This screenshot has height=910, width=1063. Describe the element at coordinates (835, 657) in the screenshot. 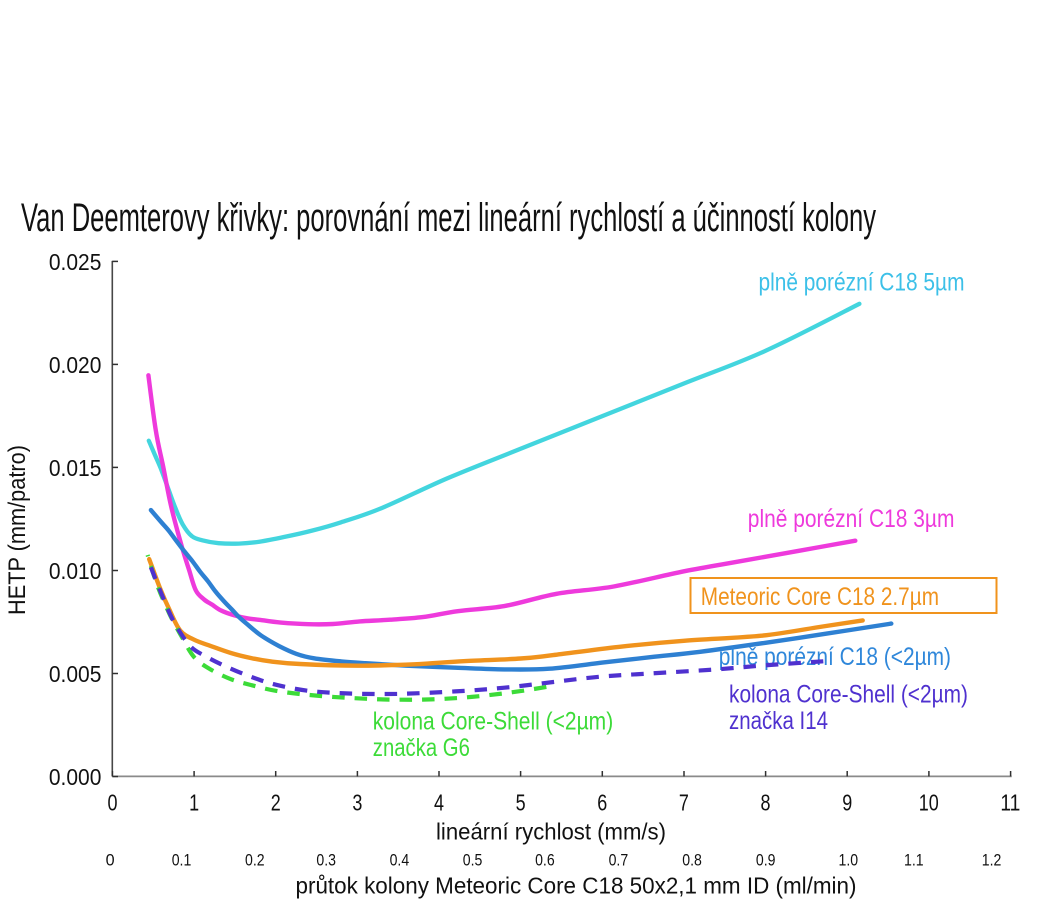

I see `svg-text: plně porézní C18 (<2µm)` at that location.